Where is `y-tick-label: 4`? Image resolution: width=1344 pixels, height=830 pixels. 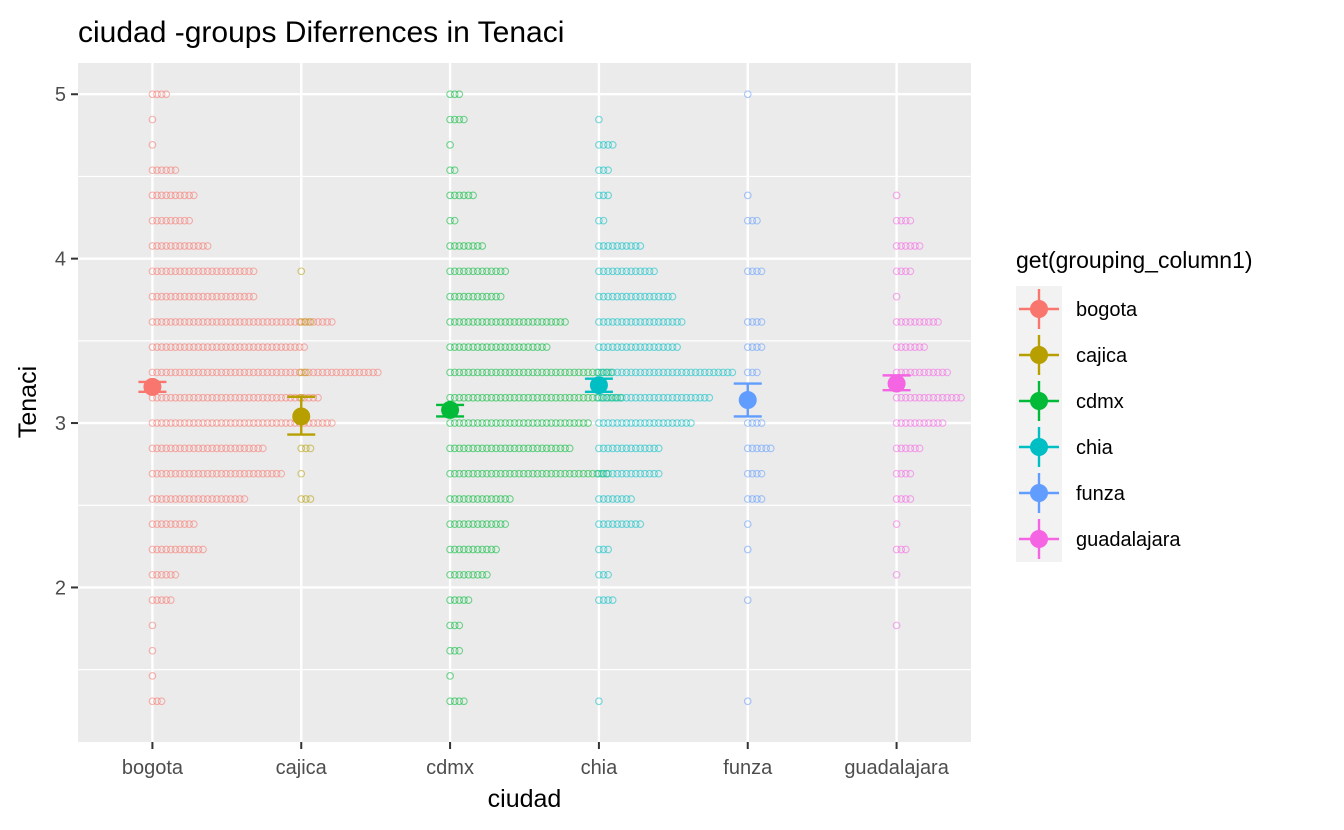
y-tick-label: 4 is located at coordinates (60, 260).